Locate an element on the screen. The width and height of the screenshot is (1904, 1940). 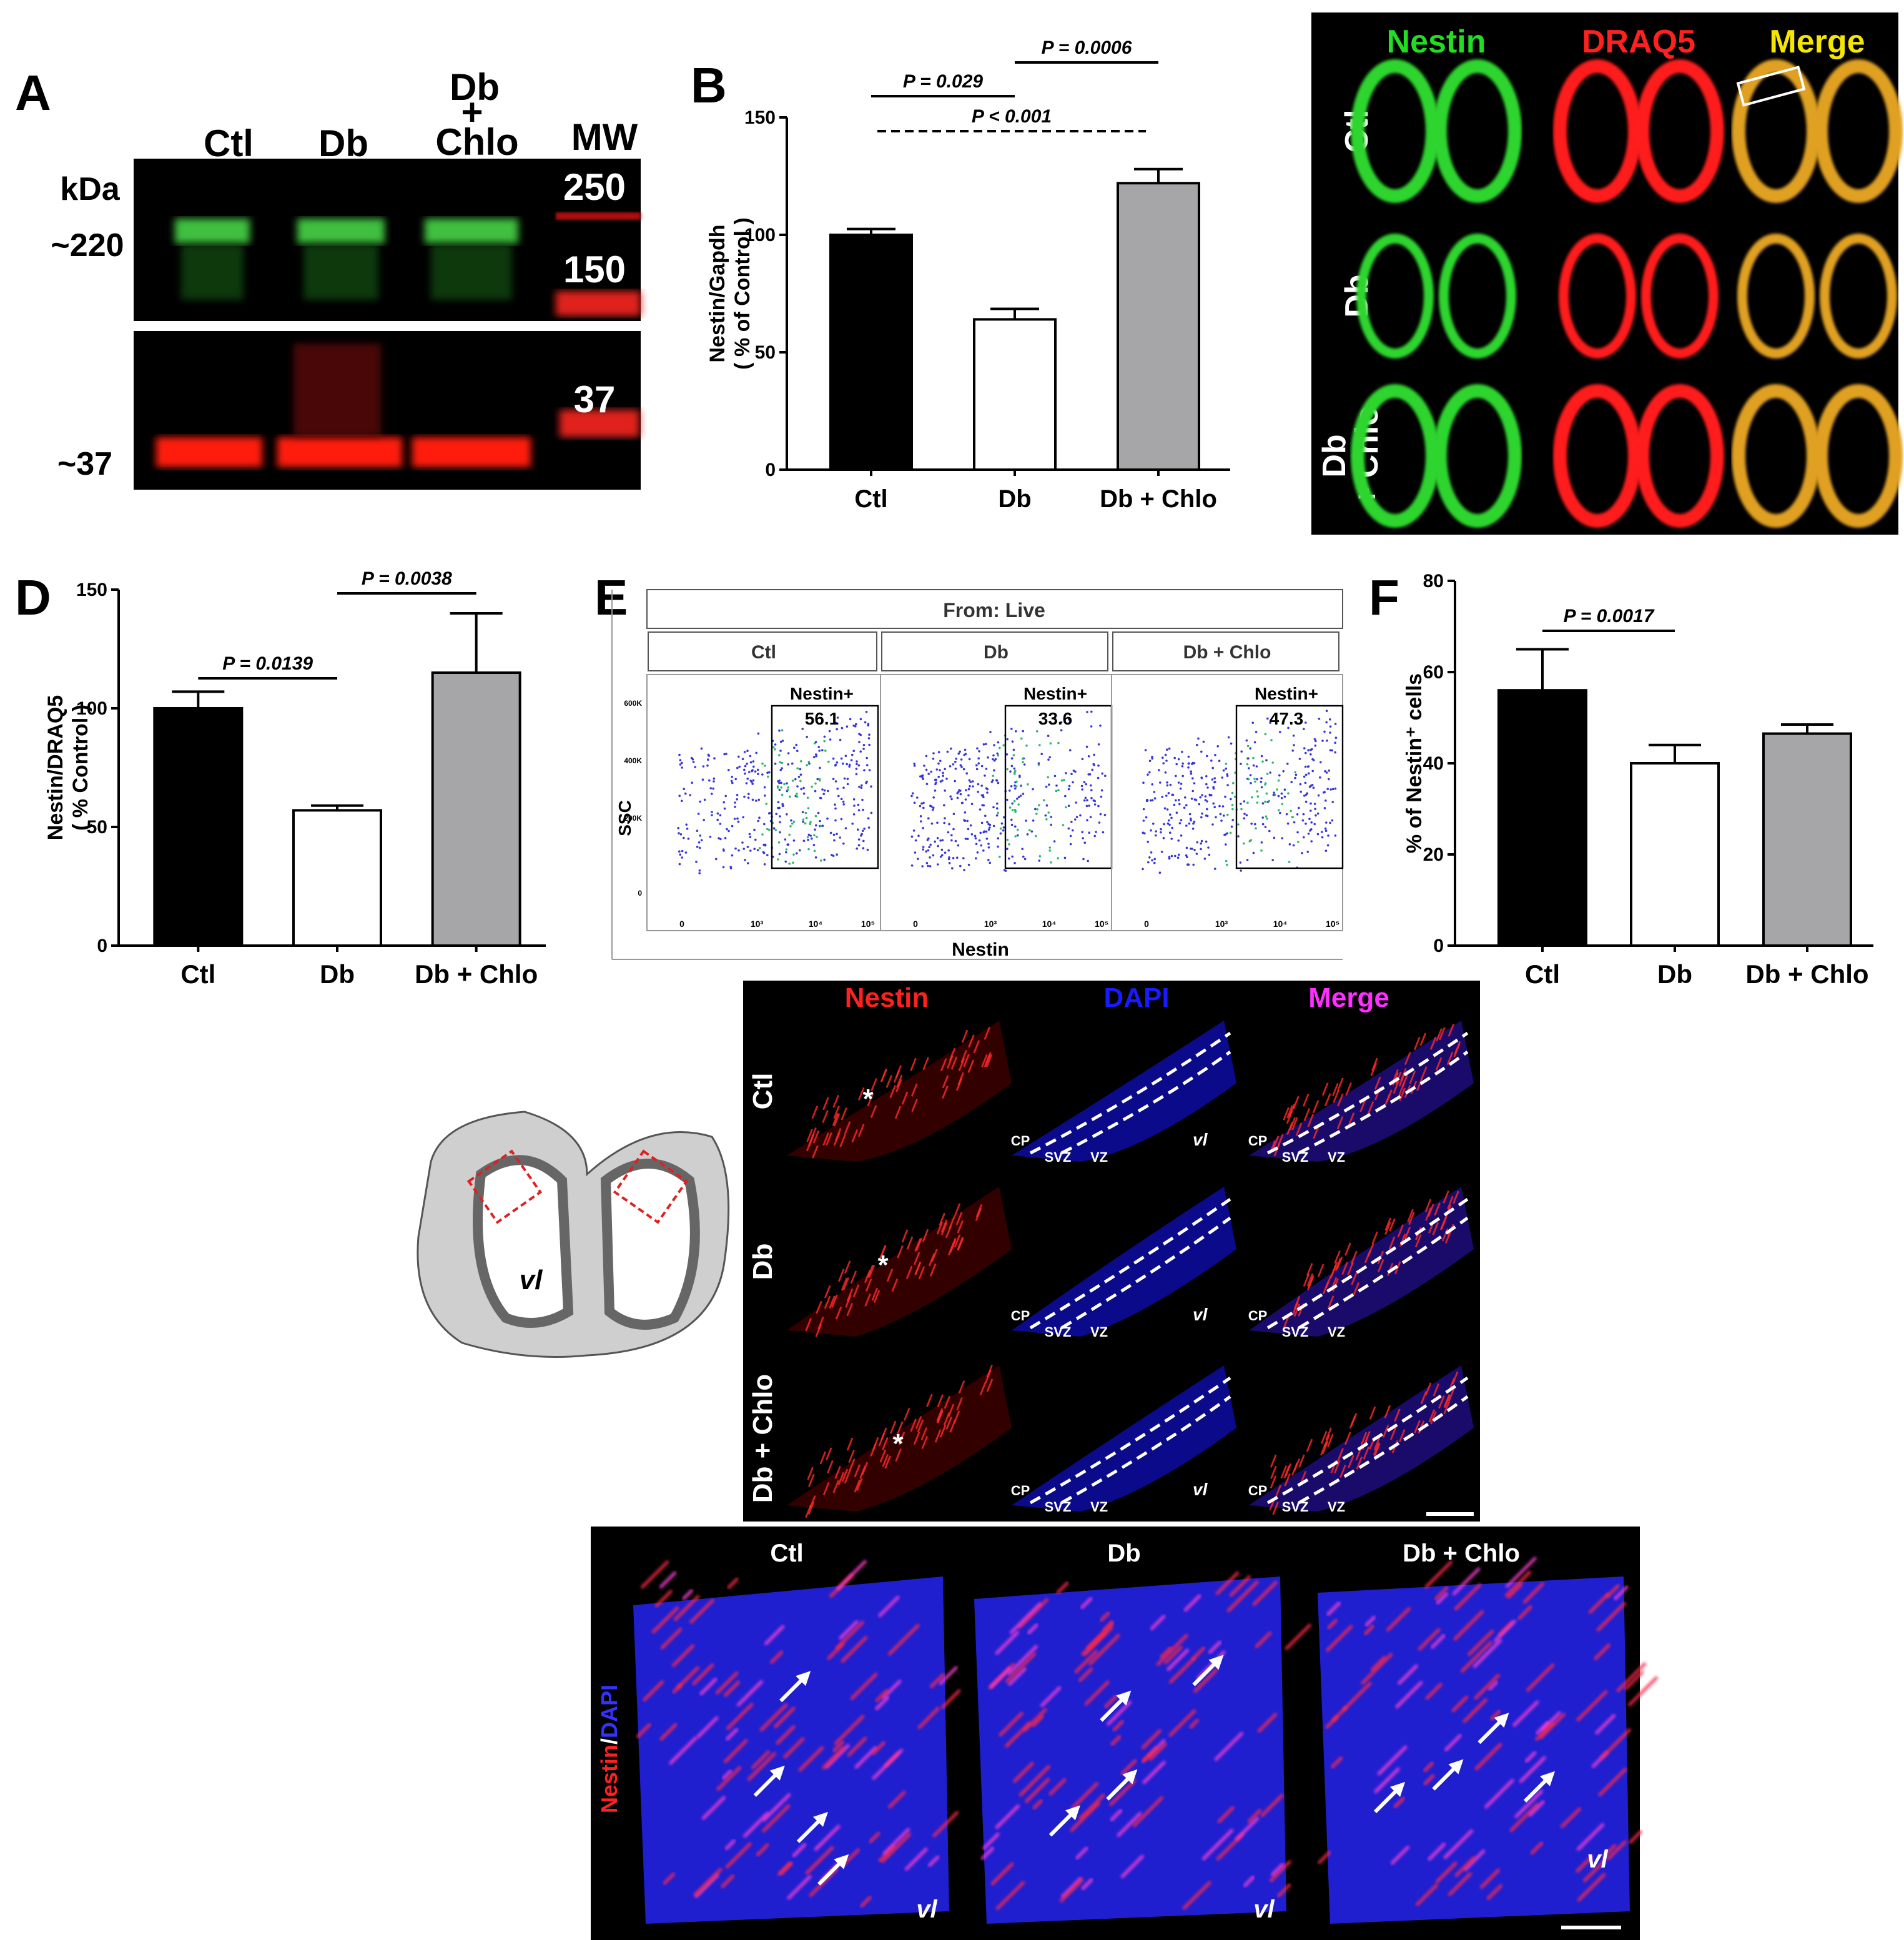
bar is located at coordinates (199, 827).